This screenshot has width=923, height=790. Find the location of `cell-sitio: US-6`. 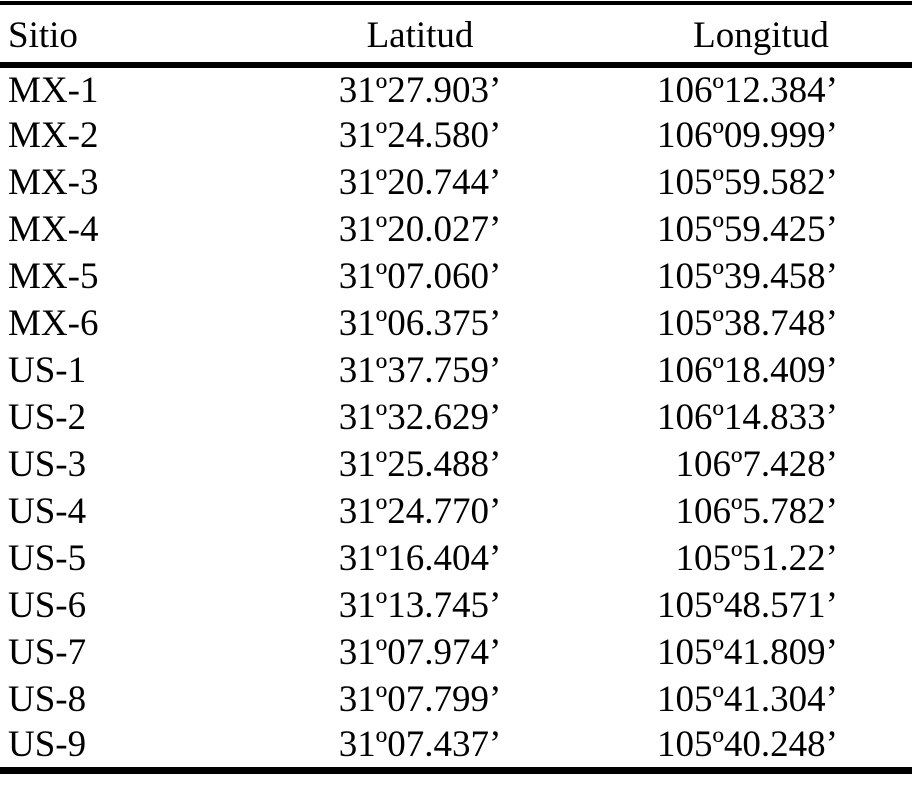

cell-sitio: US-6 is located at coordinates (47, 605).